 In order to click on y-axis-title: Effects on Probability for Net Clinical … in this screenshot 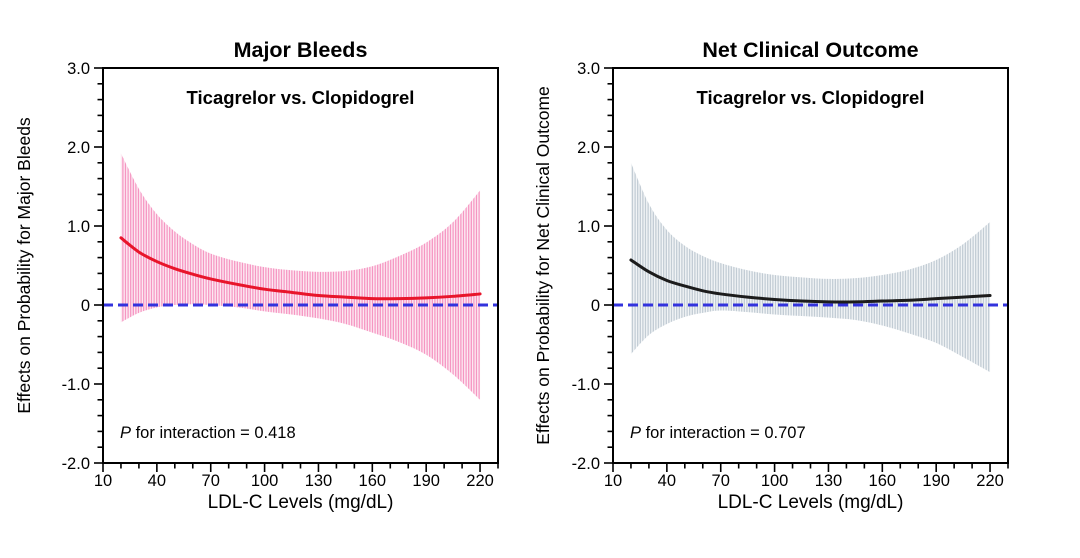, I will do `click(543, 265)`.